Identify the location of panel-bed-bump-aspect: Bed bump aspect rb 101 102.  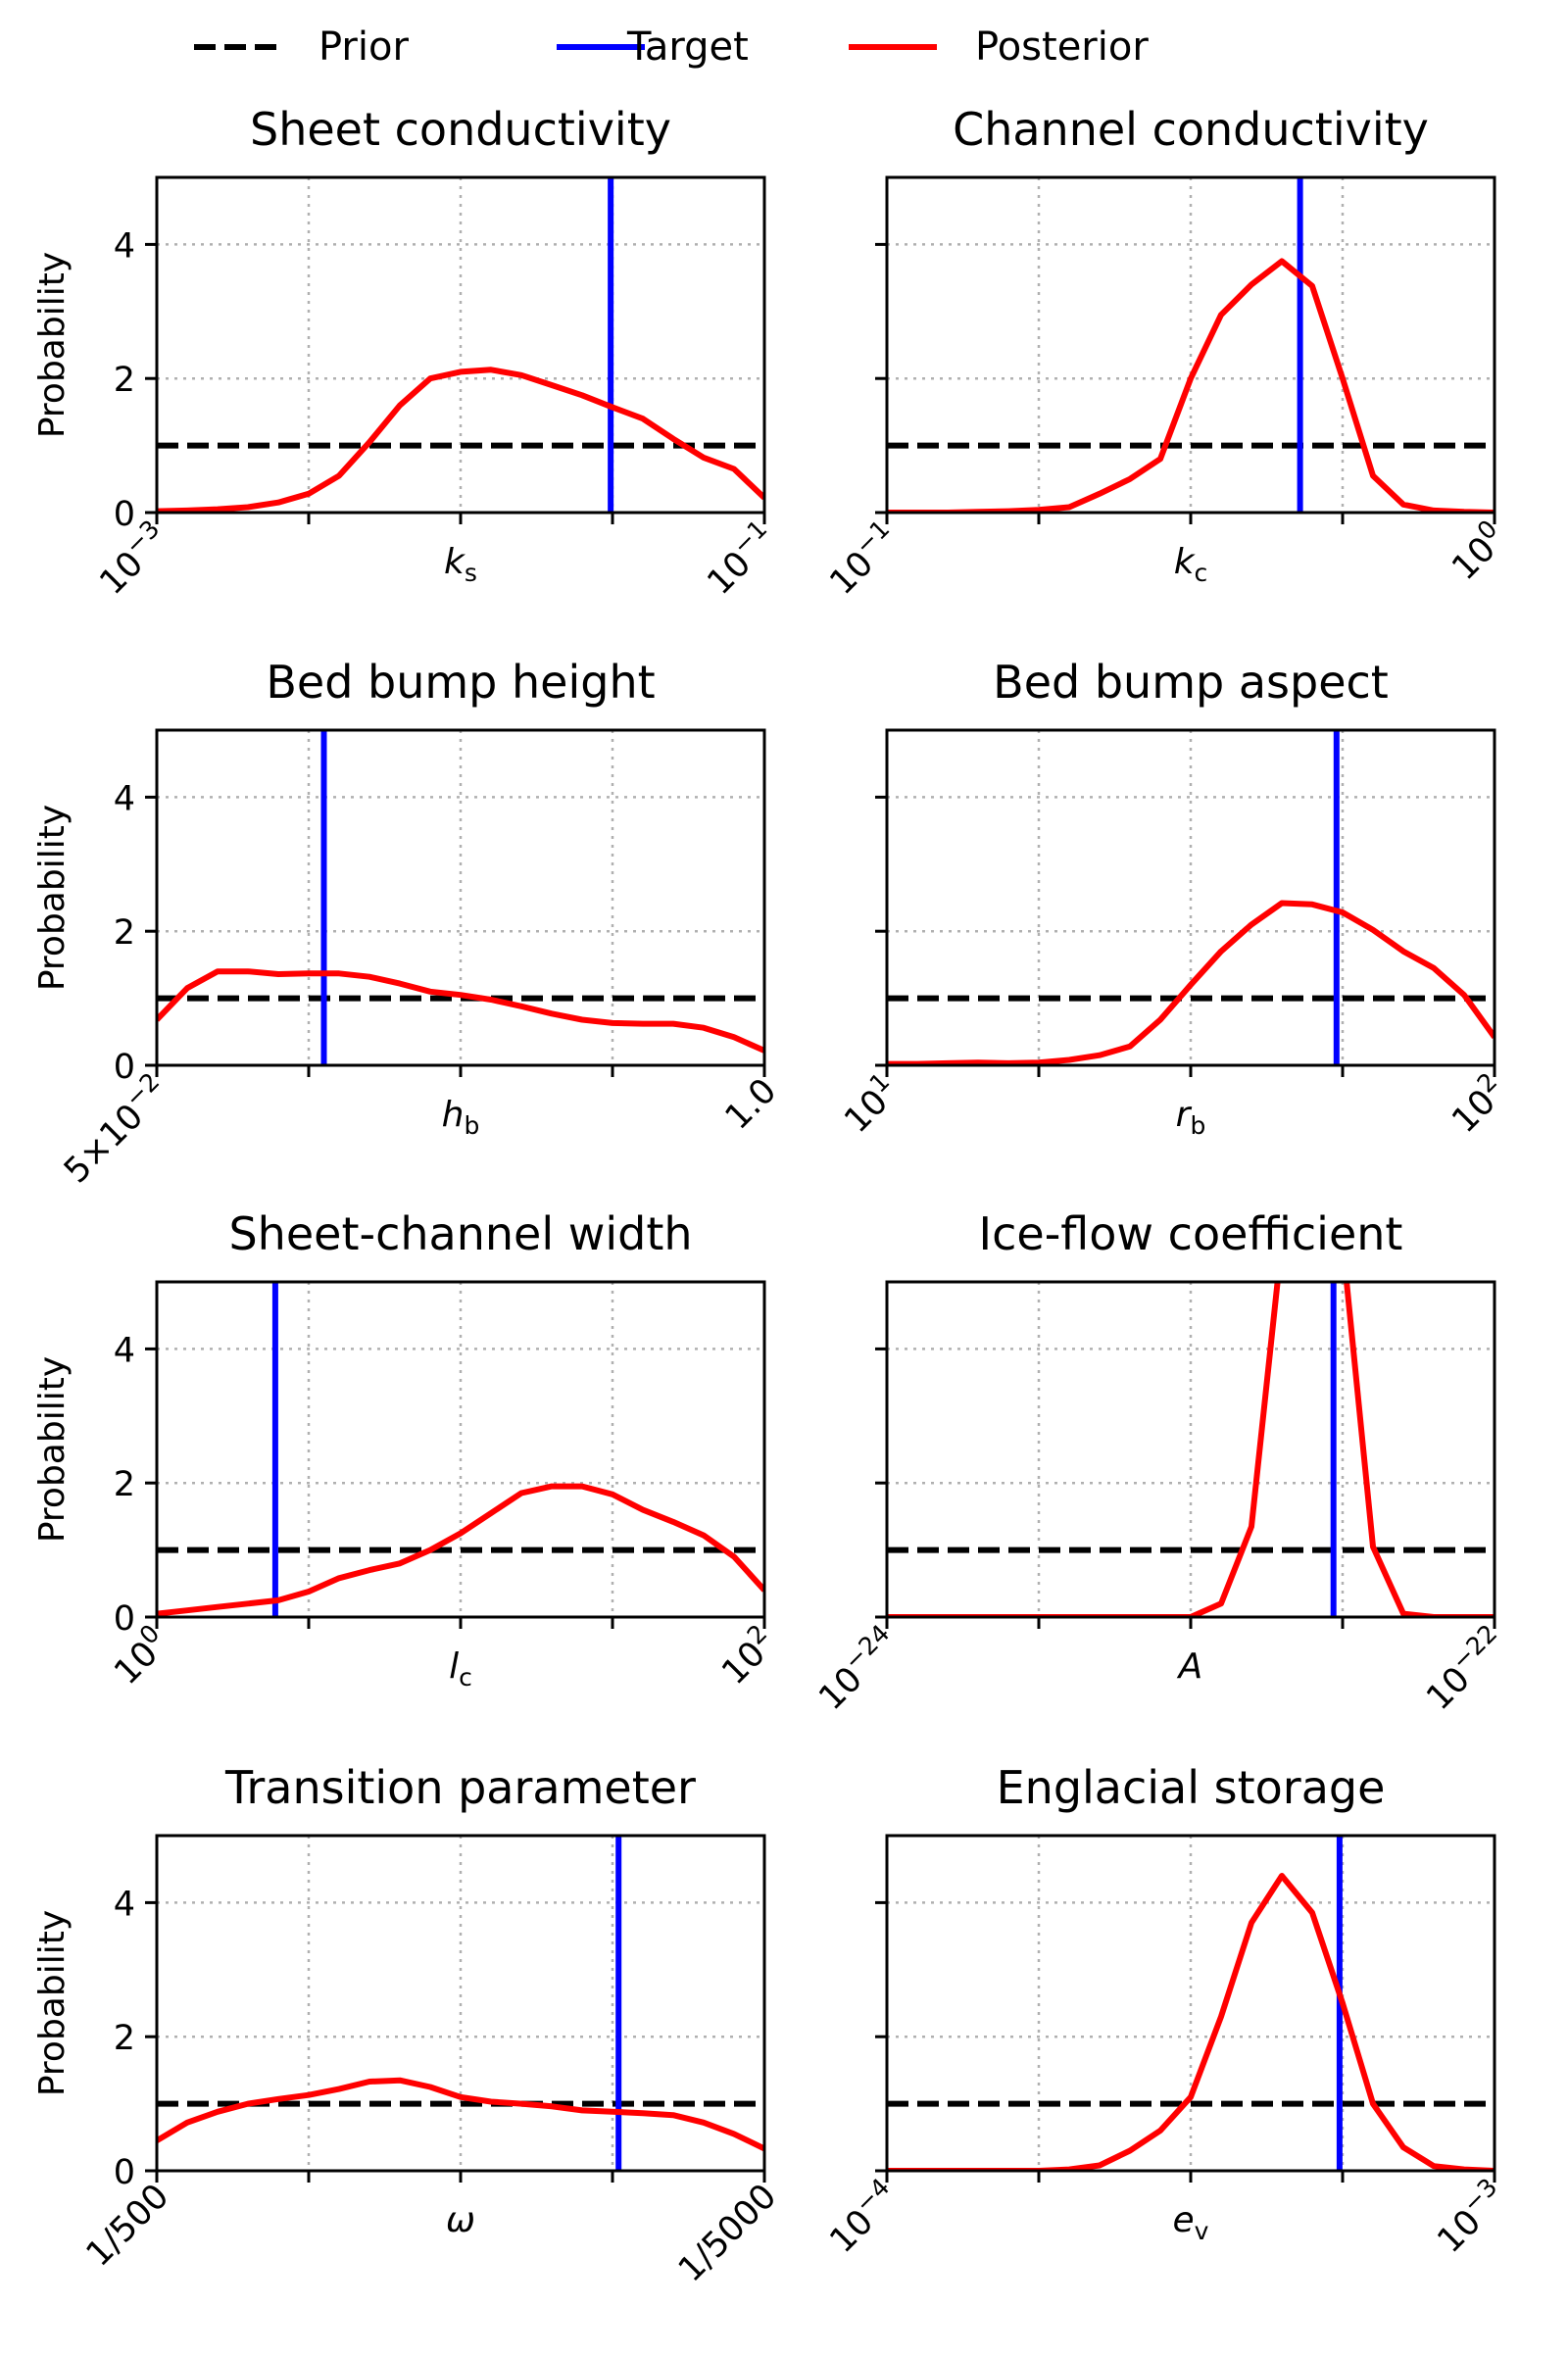
(1173, 898).